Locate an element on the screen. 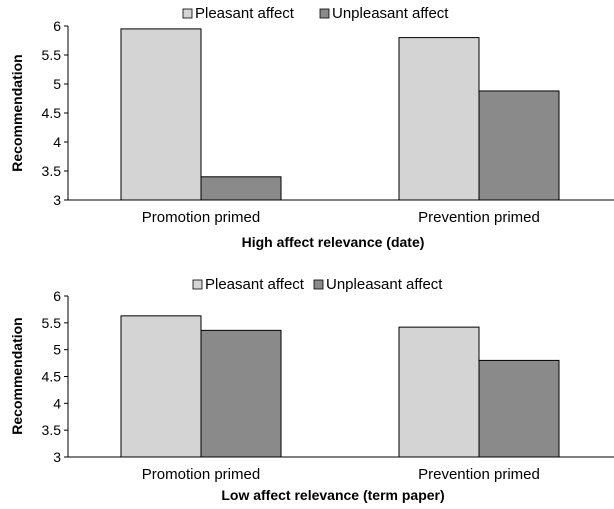  x-axis-title: Low affect relevance (term paper) is located at coordinates (332, 495).